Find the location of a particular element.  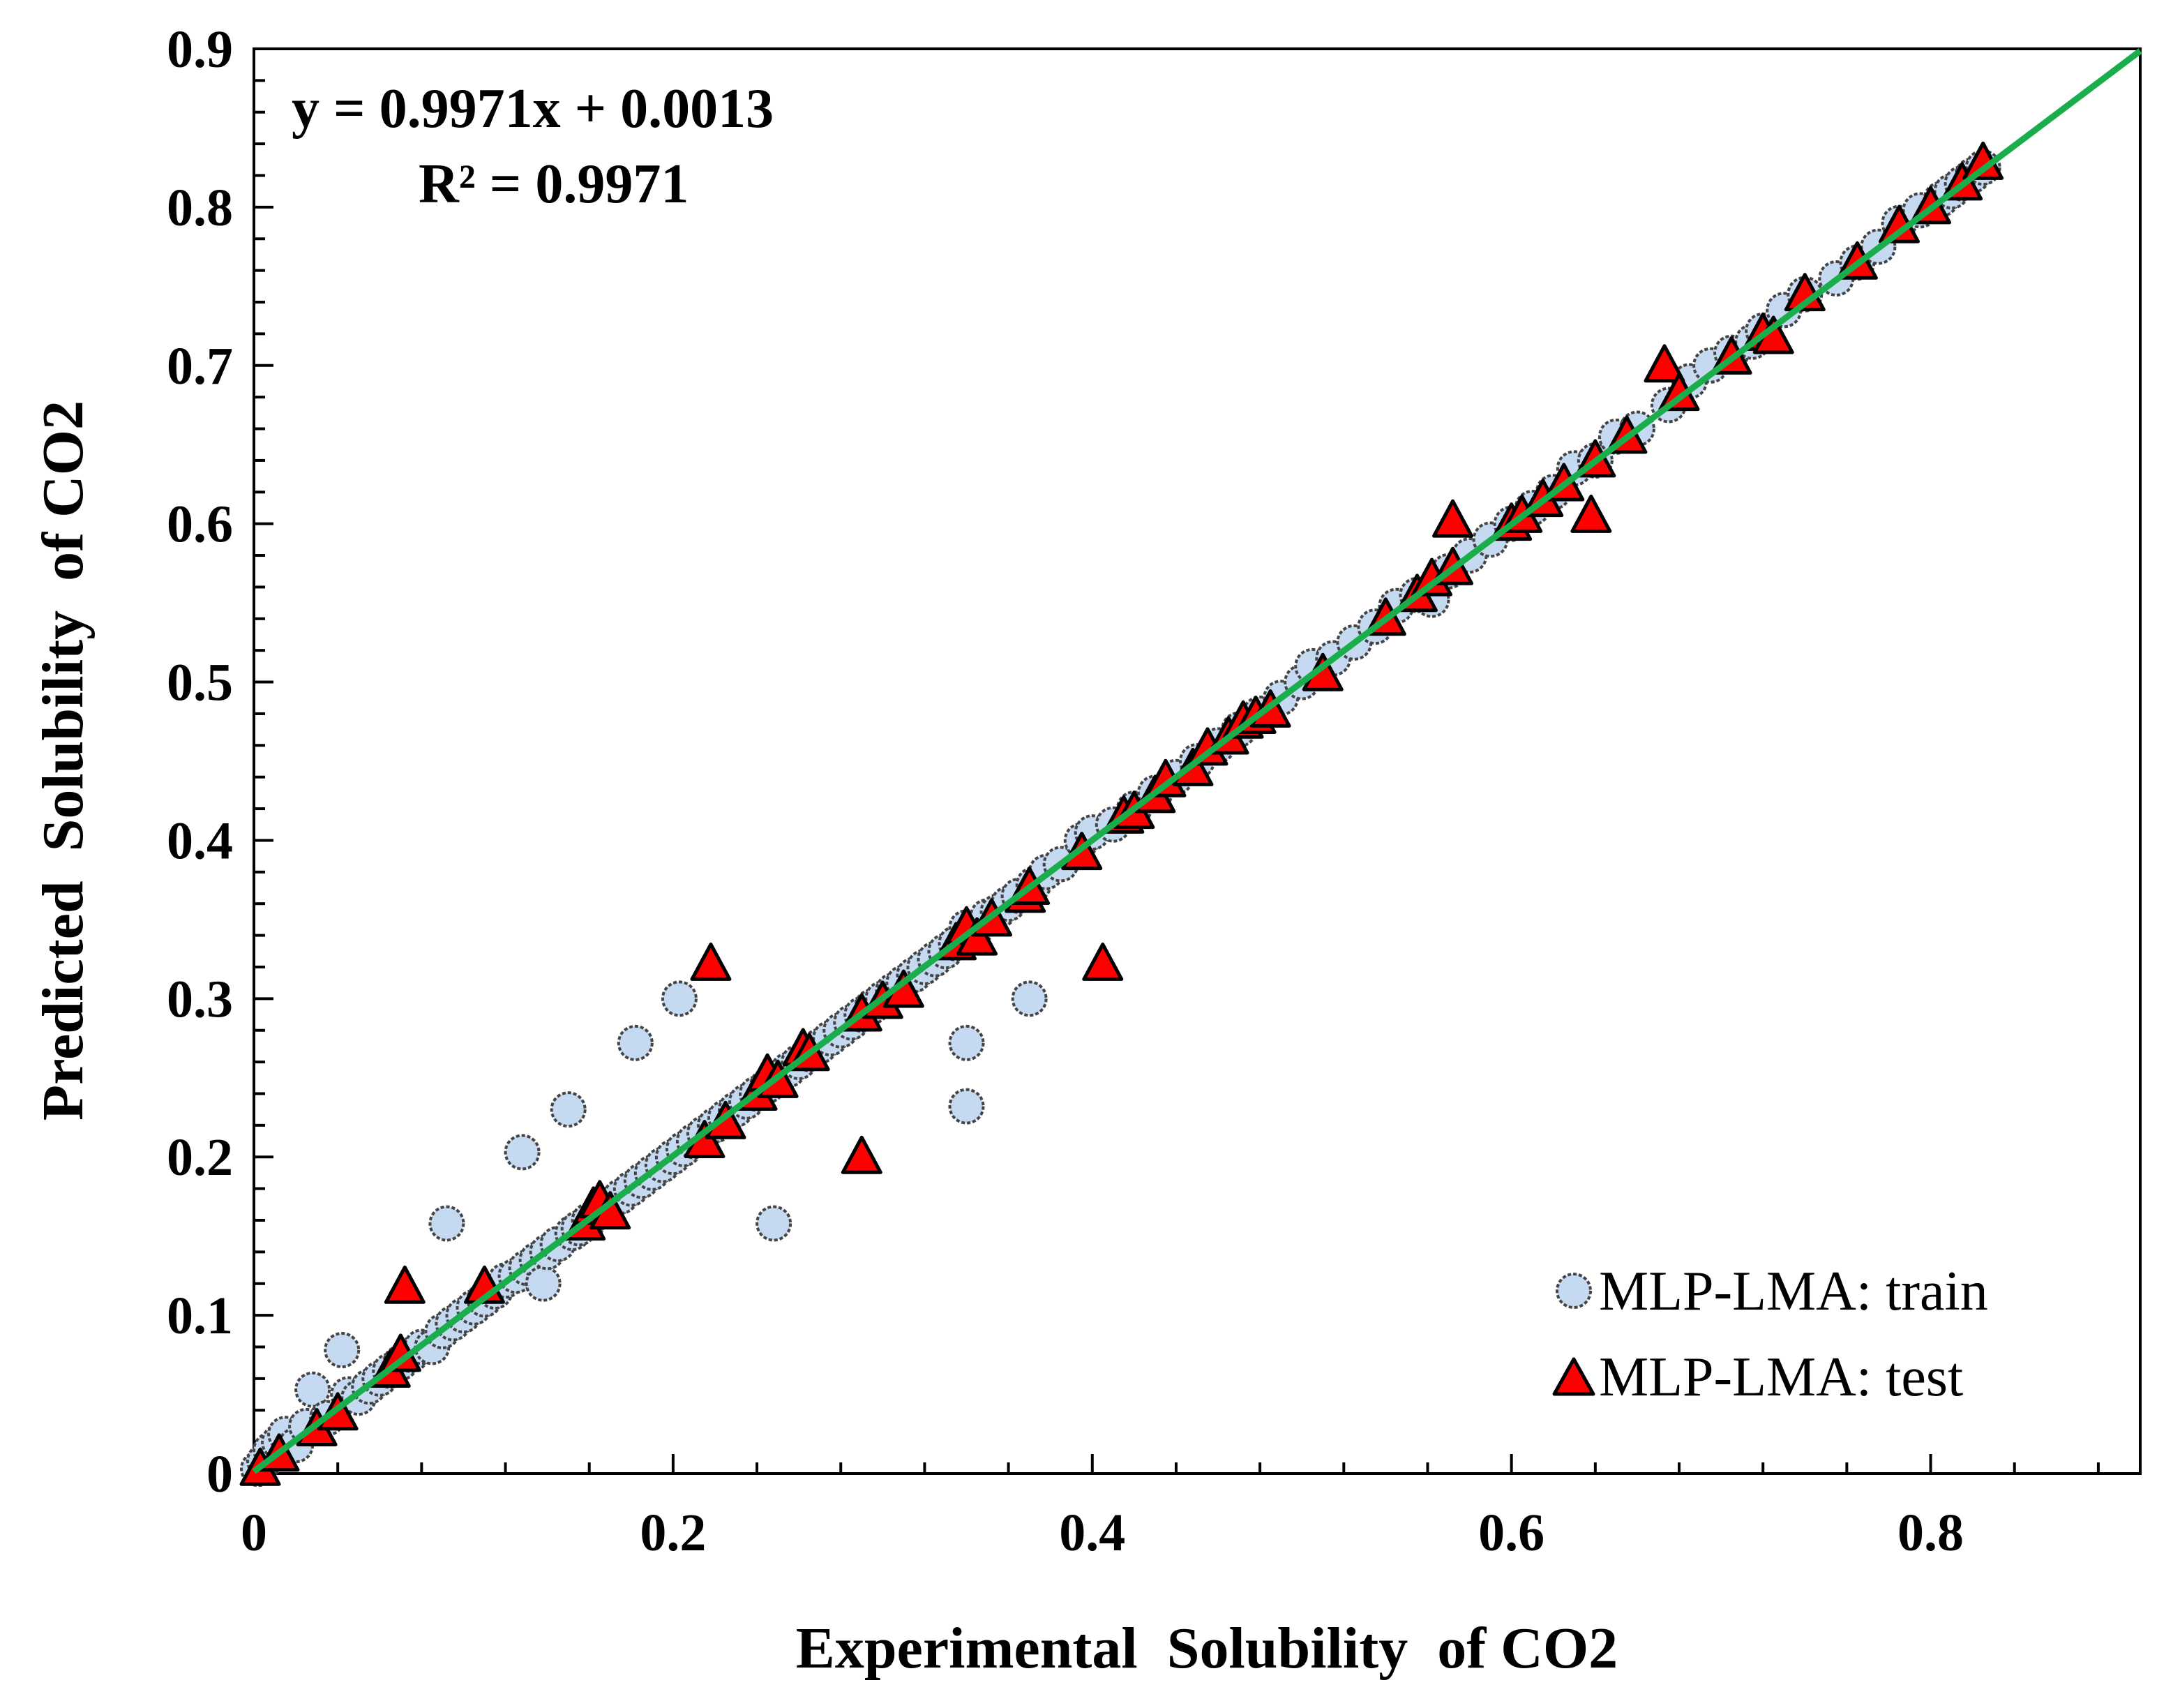

y-tick-label: 0.2 is located at coordinates (200, 1157).